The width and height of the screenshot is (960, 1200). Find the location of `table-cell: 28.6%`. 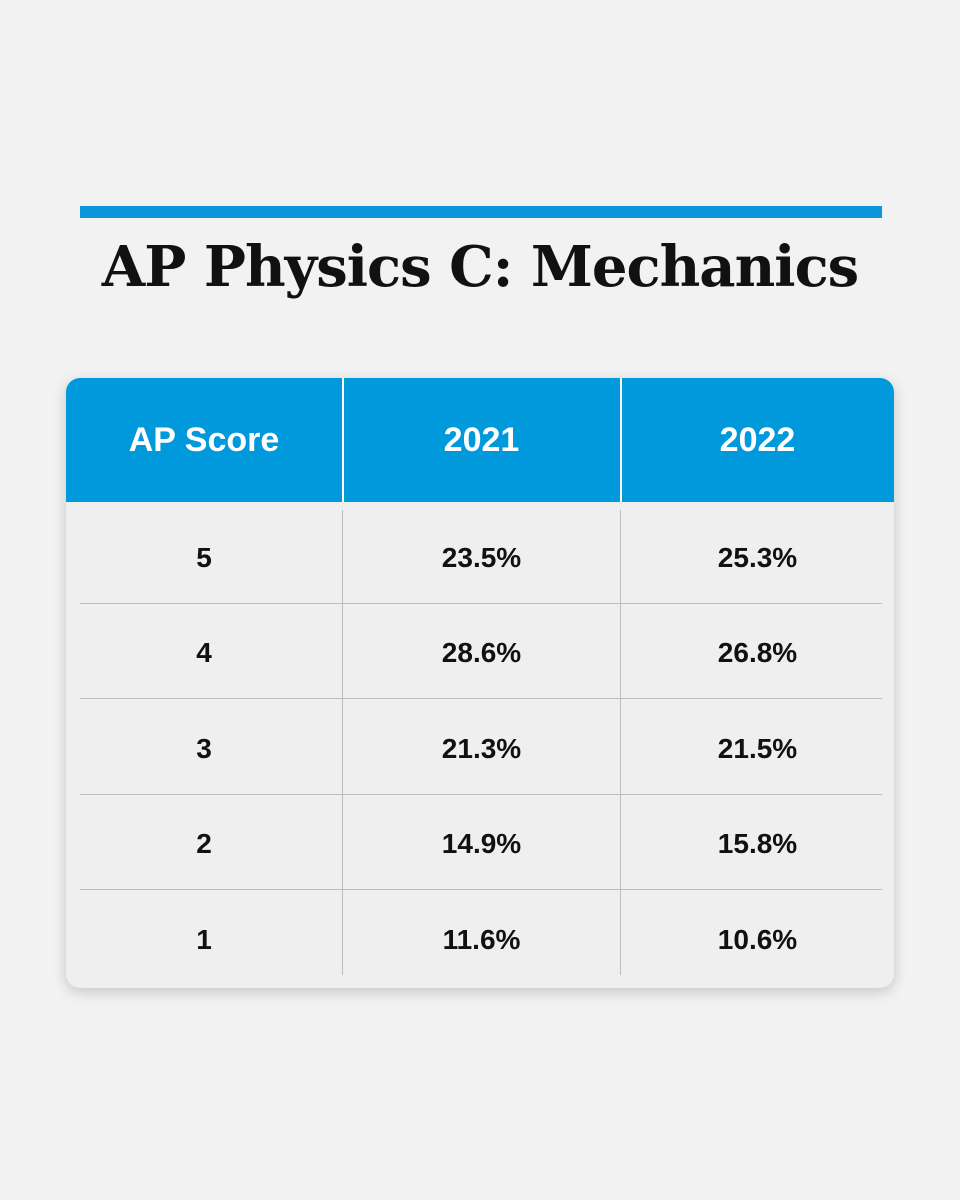

table-cell: 28.6% is located at coordinates (481, 653).